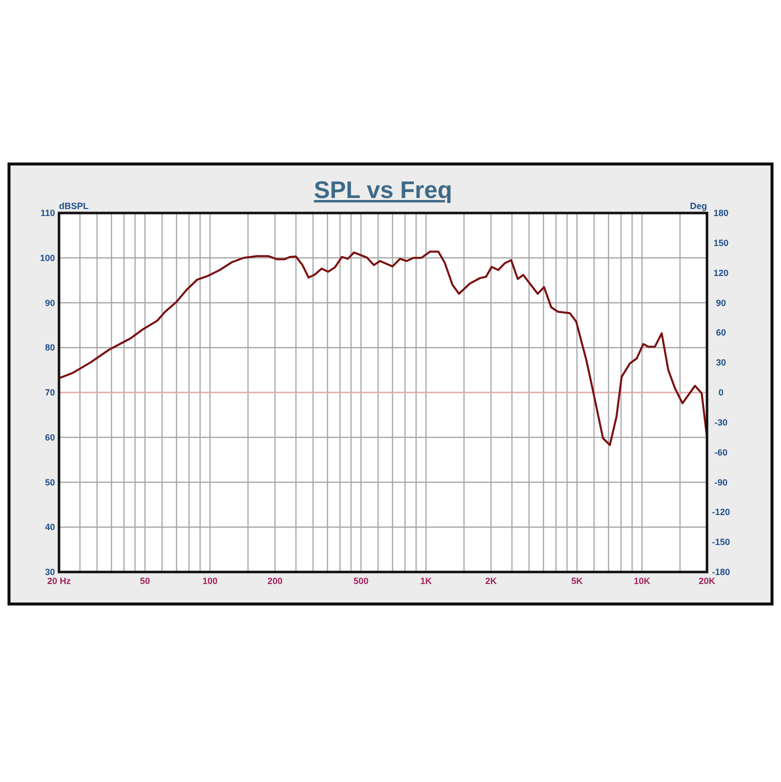 This screenshot has width=781, height=782. Describe the element at coordinates (49, 347) in the screenshot. I see `y-tick-label: 80` at that location.